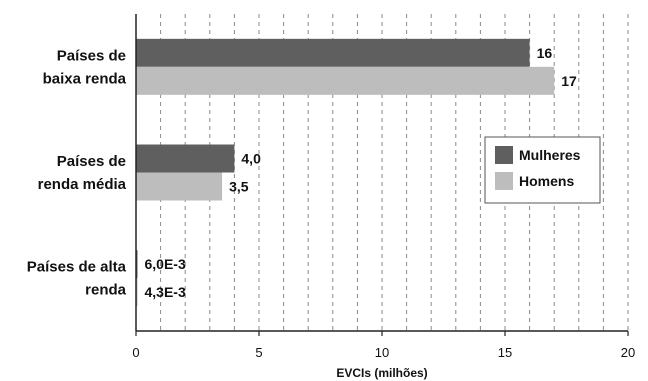  Describe the element at coordinates (542, 170) in the screenshot. I see `legend: Mulheres Homens` at that location.